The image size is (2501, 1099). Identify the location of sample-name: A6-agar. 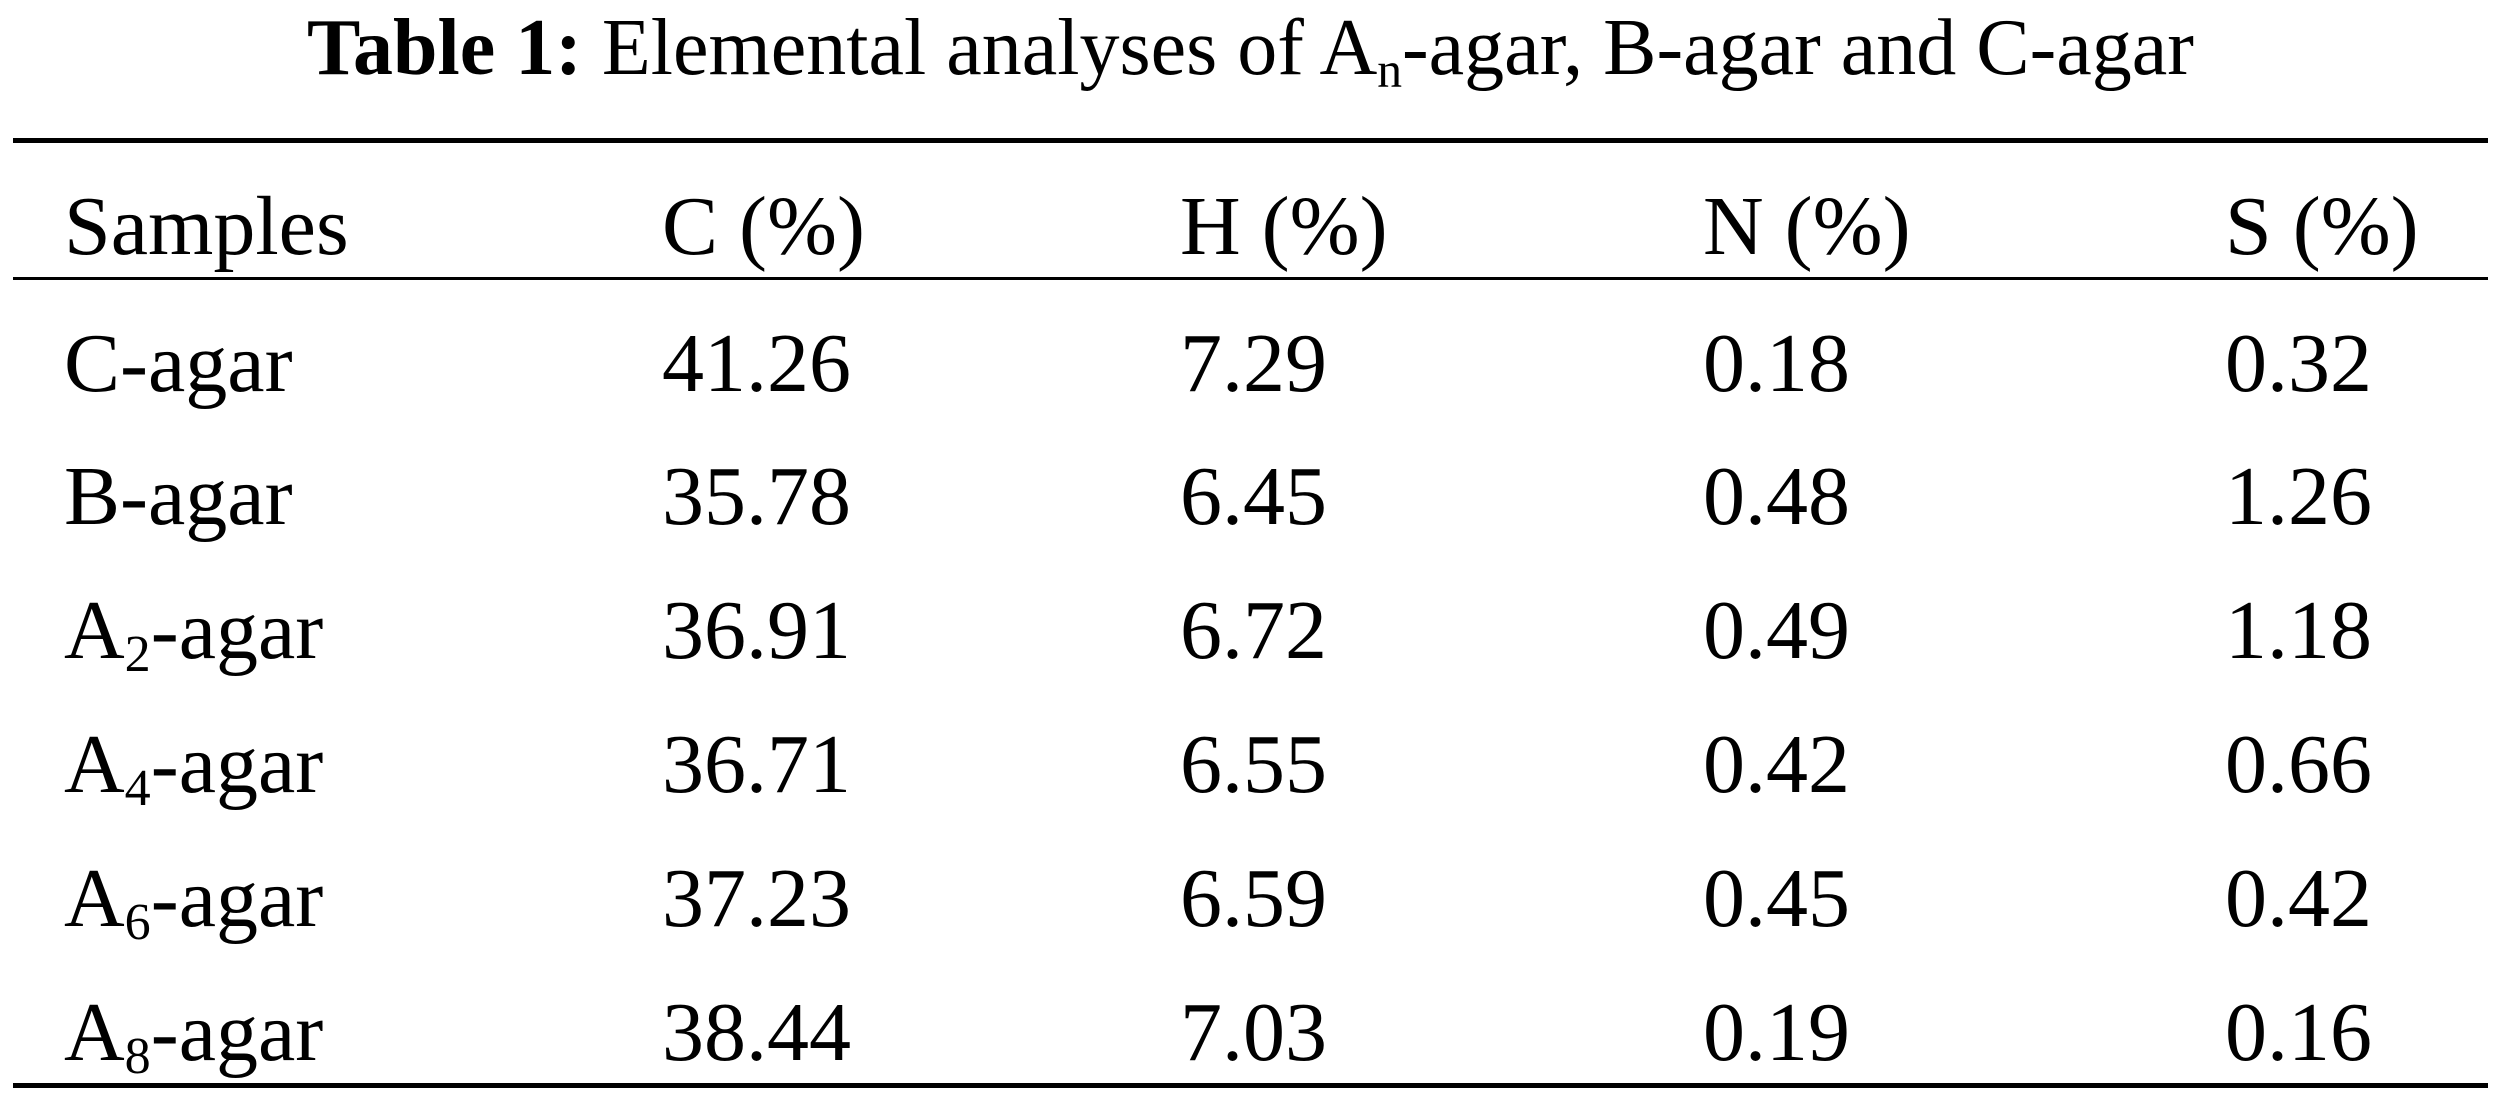
(193, 903).